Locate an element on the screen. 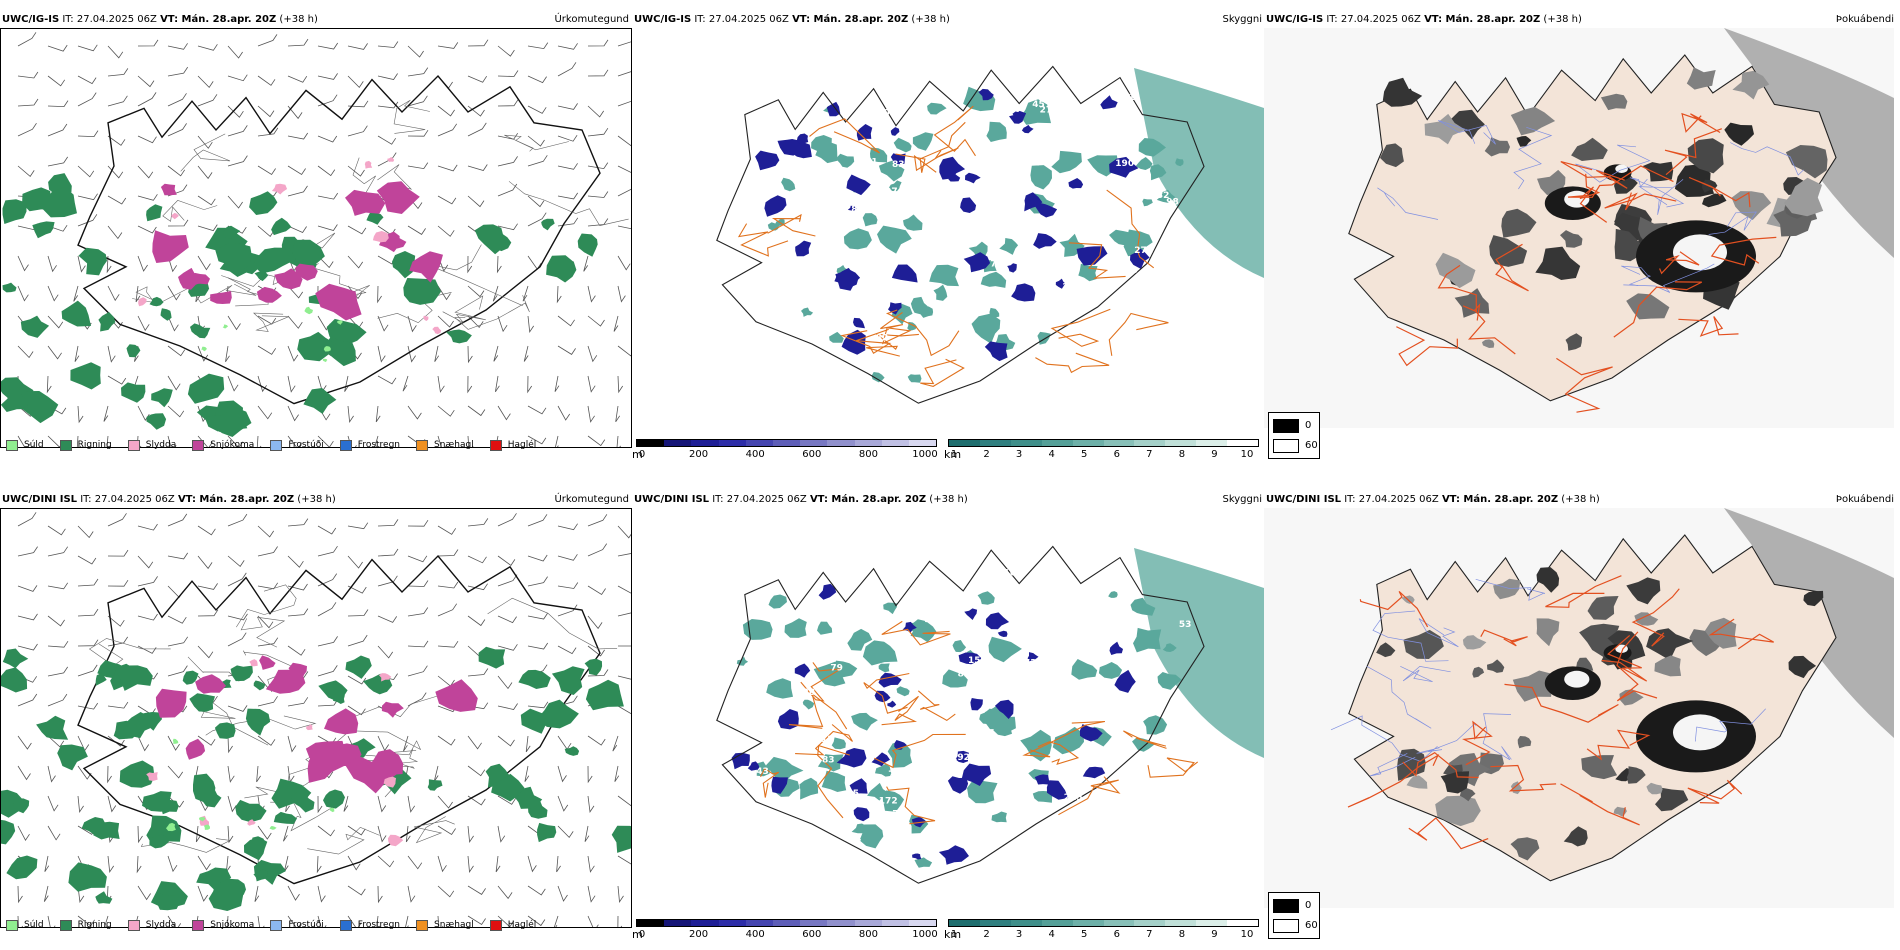  colorbar-tick-label: 6 is located at coordinates (1116, 454).